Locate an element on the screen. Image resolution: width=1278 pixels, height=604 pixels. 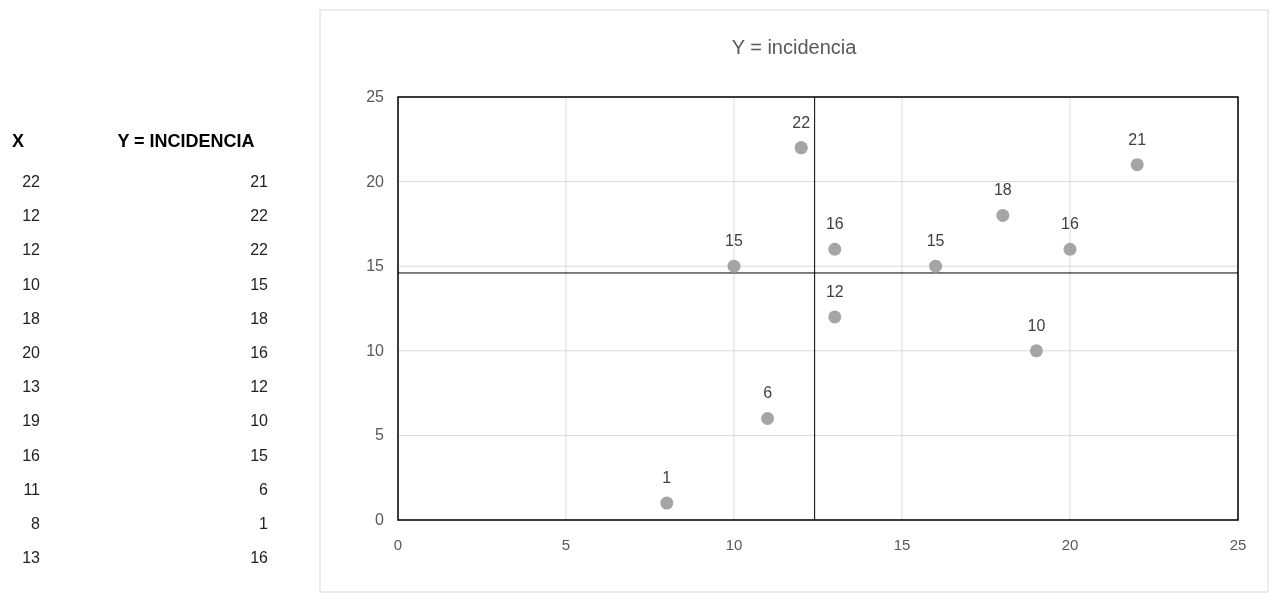
y-tick-label: 15 is located at coordinates (375, 266).